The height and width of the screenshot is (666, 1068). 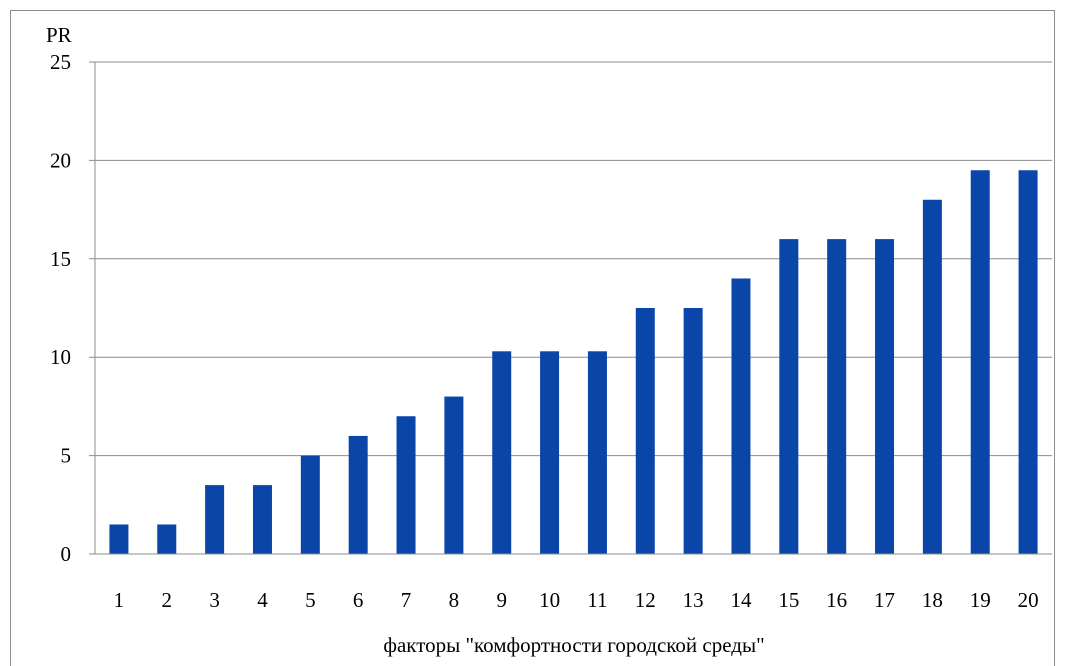 I want to click on y-tick-label: 20, so click(x=60, y=160).